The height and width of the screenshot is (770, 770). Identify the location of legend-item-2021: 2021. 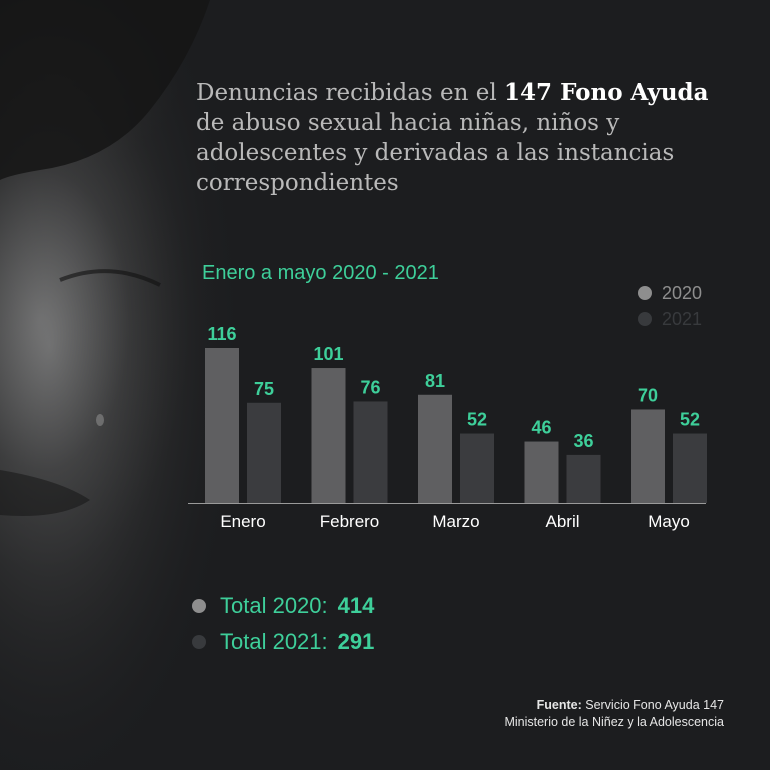
(670, 319).